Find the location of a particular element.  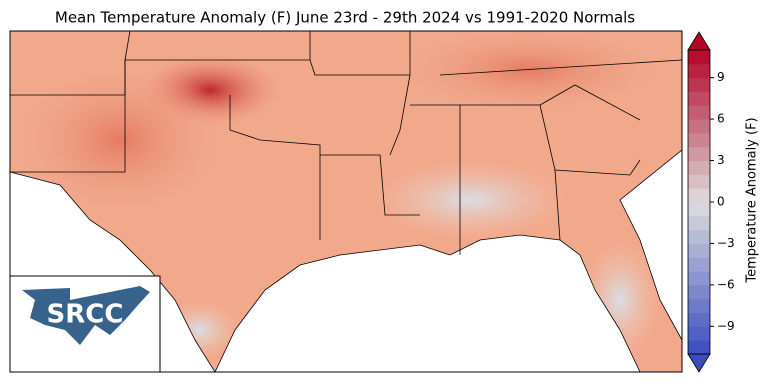

colorbar-tick-label: 0 is located at coordinates (721, 202).